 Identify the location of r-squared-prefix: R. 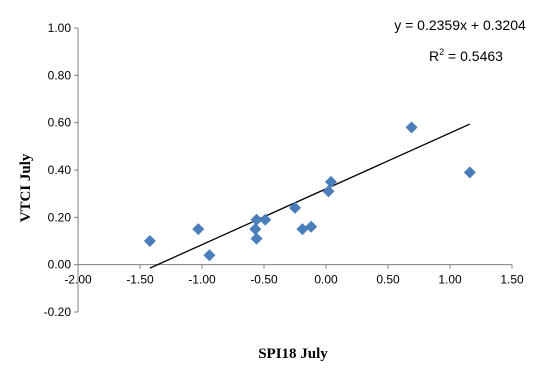
(434, 56).